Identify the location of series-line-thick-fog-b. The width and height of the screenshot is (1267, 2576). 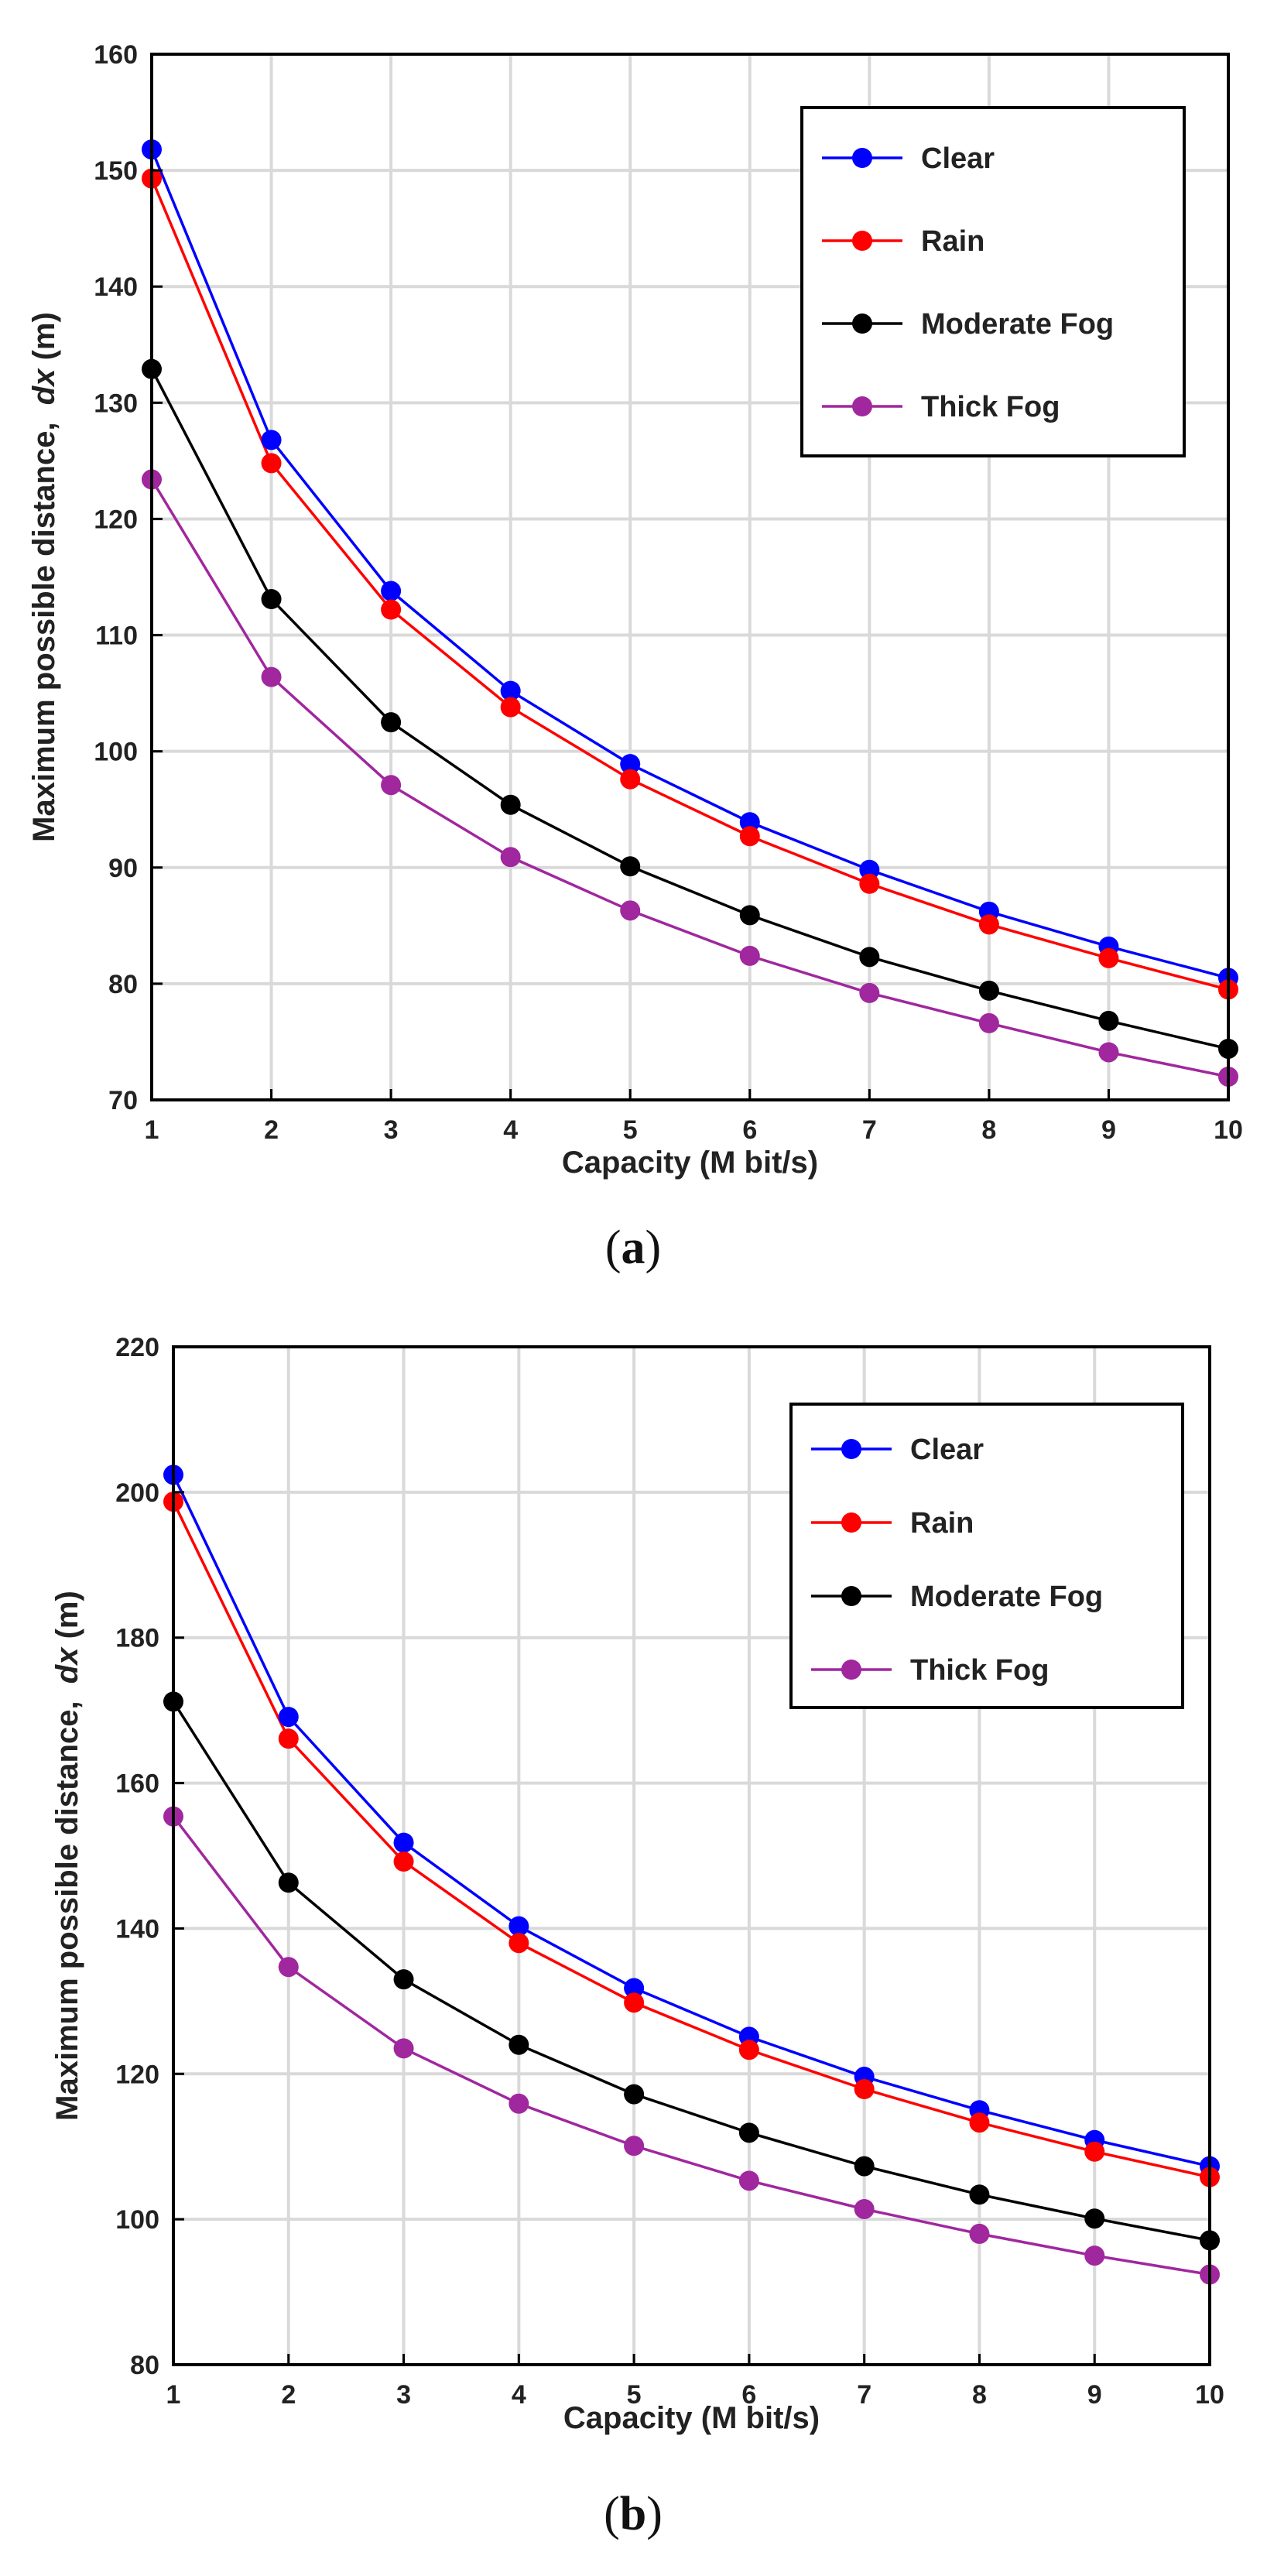
(691, 2045).